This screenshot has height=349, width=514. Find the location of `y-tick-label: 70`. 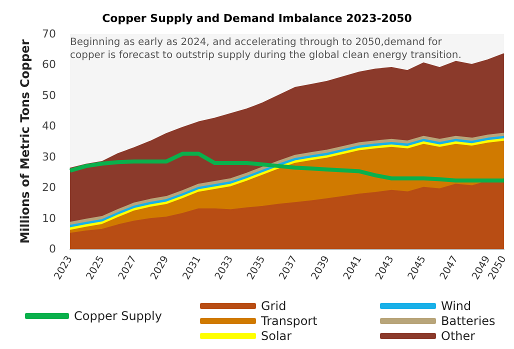

y-tick-label: 70 is located at coordinates (49, 34).